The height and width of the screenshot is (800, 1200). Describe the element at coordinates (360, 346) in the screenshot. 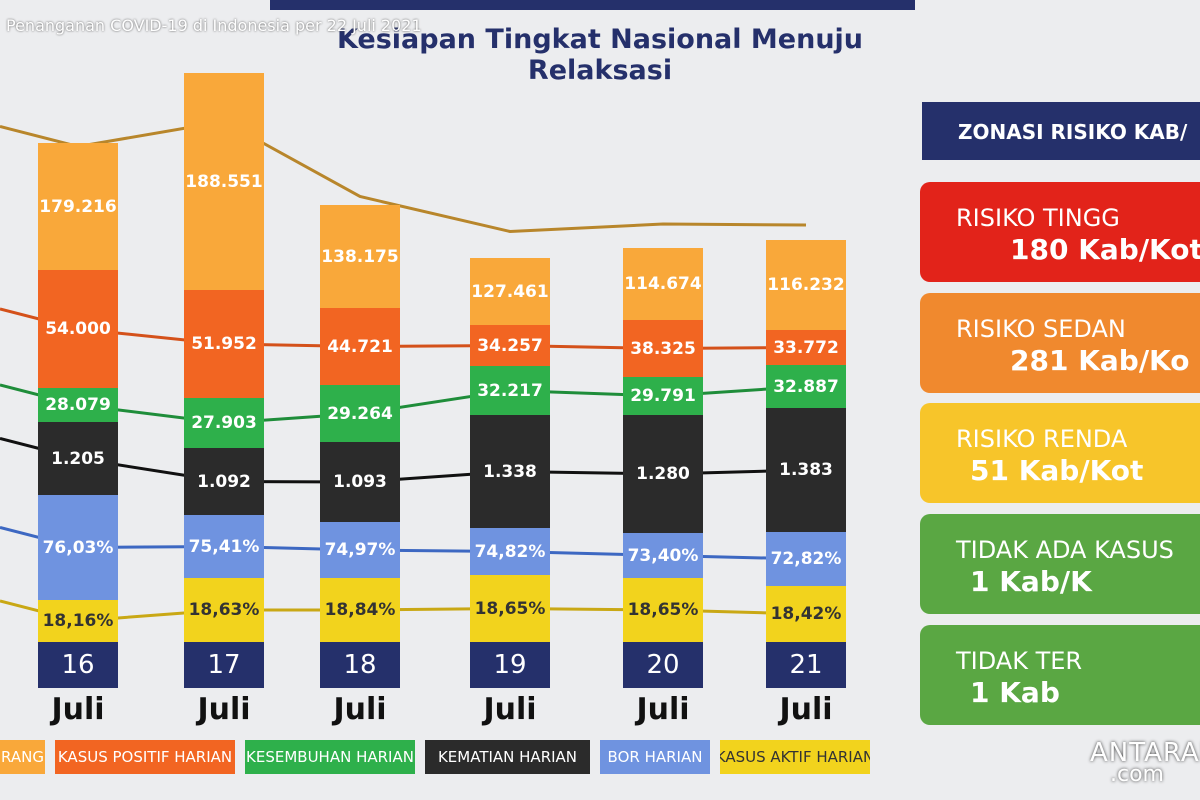

I see `segment-label: 44.721` at that location.